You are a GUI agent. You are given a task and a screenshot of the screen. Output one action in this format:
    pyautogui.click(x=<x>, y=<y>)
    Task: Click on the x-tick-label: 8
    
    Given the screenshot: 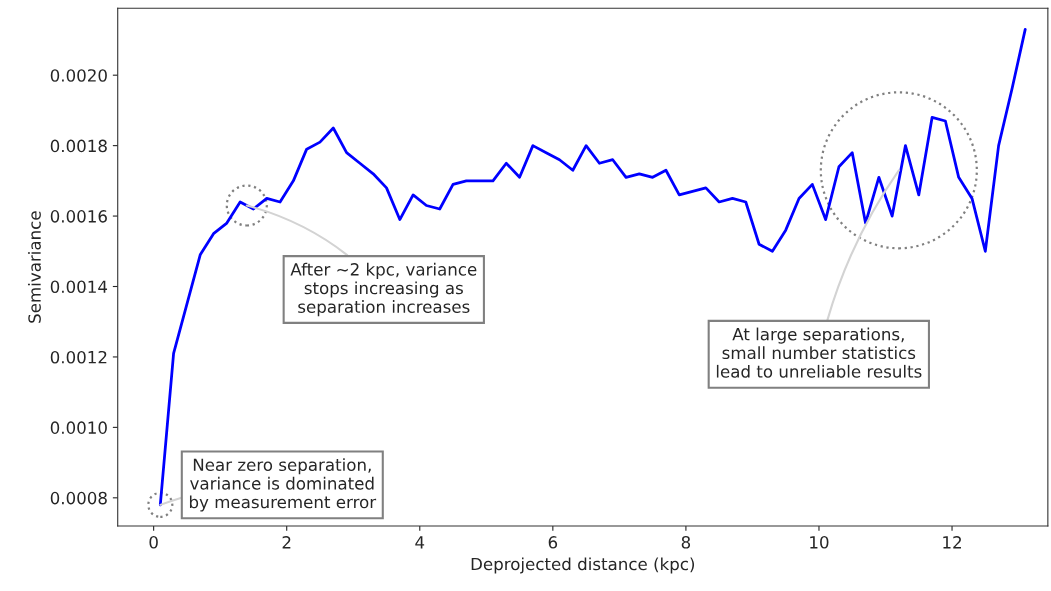 What is the action you would take?
    pyautogui.click(x=686, y=542)
    